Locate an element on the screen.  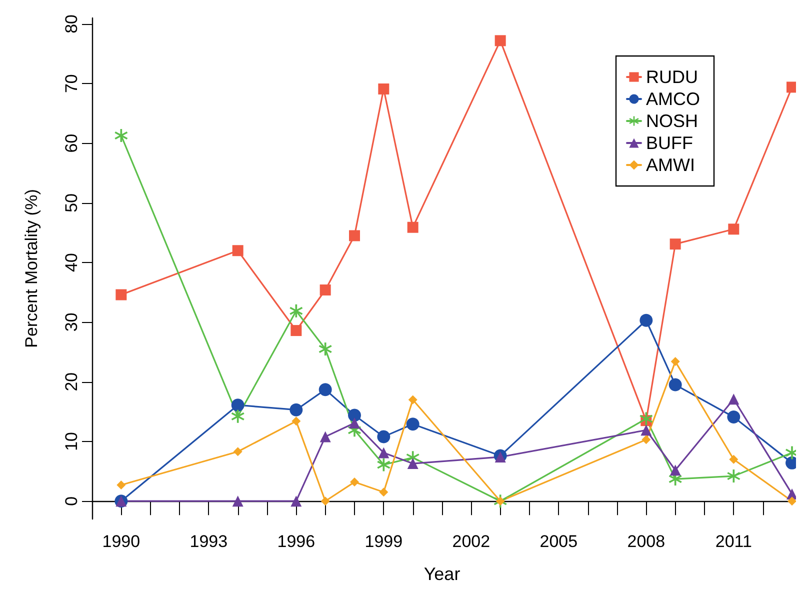
legend-label: AMCO is located at coordinates (673, 99).